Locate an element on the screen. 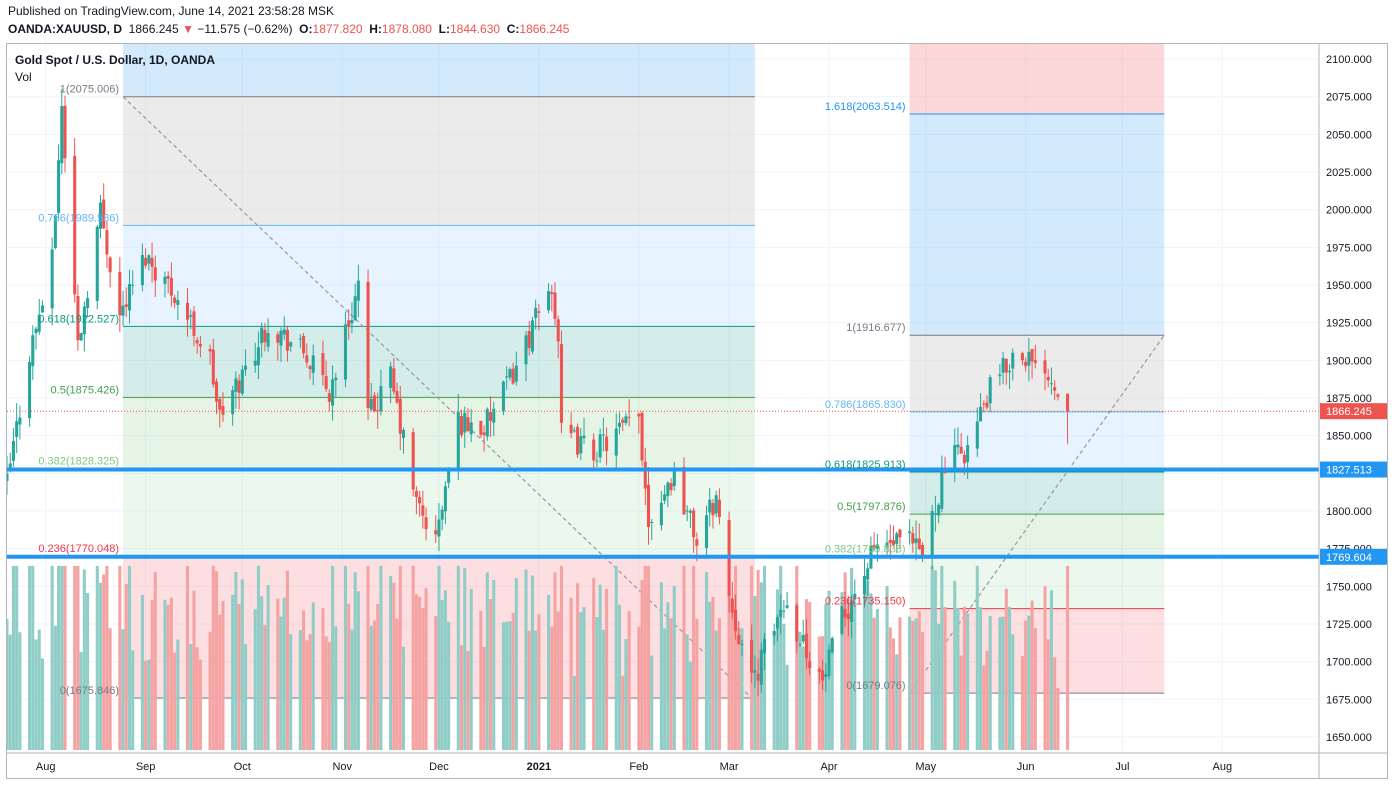 This screenshot has width=1396, height=785. price-tick-label: 2050.000 is located at coordinates (1349, 135).